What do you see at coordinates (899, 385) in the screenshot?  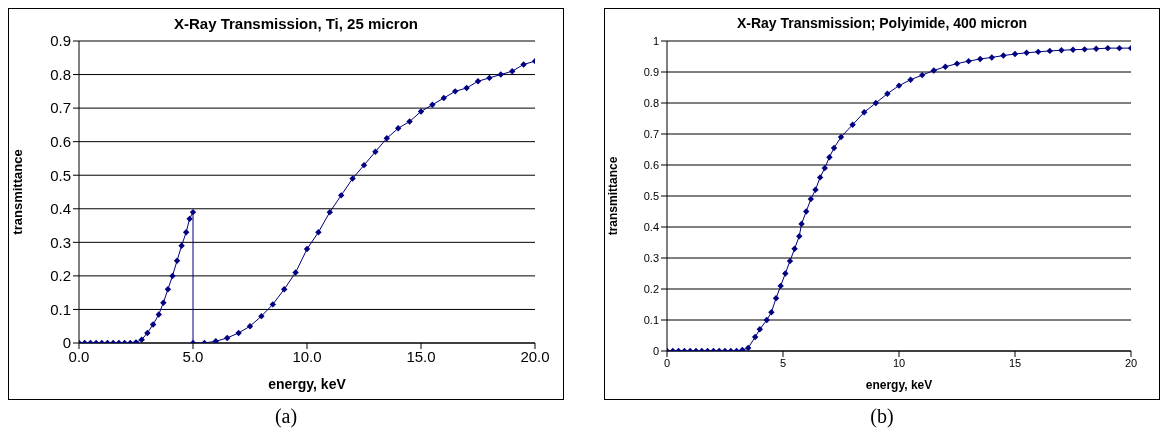 I see `x-axis-title: energy, keV` at bounding box center [899, 385].